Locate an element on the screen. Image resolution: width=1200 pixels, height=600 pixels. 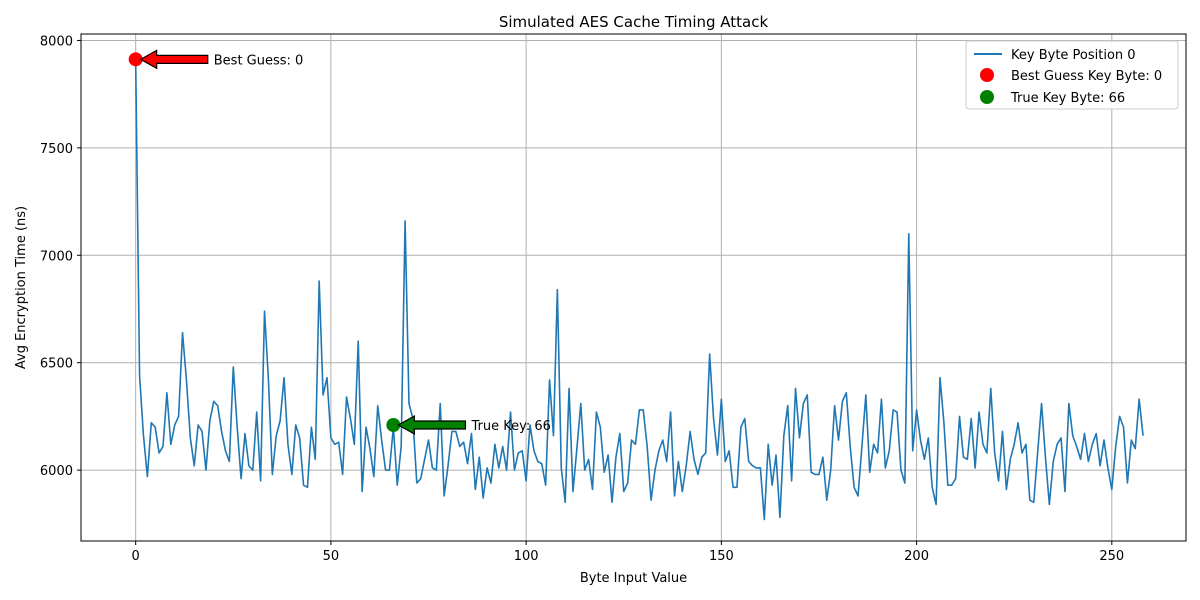
y-tick-label: 6500 is located at coordinates (56, 364).